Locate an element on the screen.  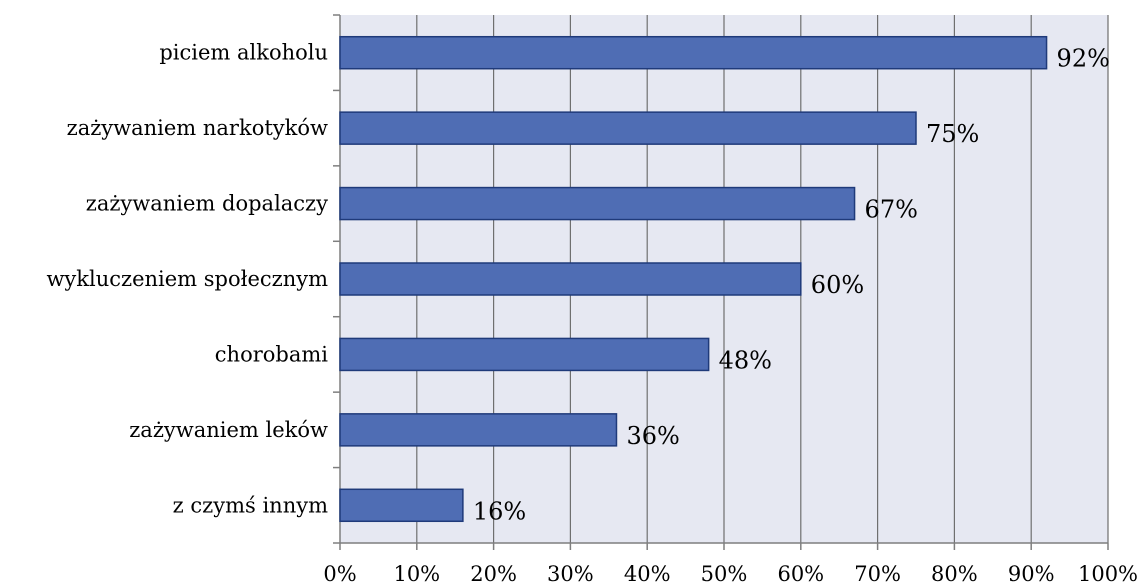
category-label: z czymś innym is located at coordinates (250, 505).